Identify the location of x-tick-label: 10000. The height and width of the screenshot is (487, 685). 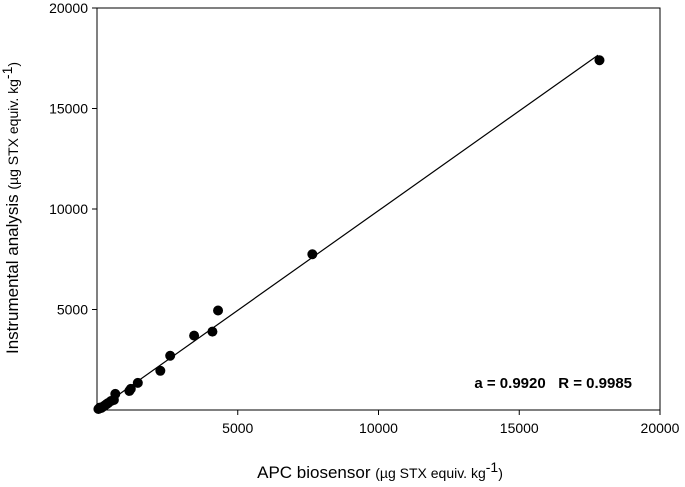
(378, 428).